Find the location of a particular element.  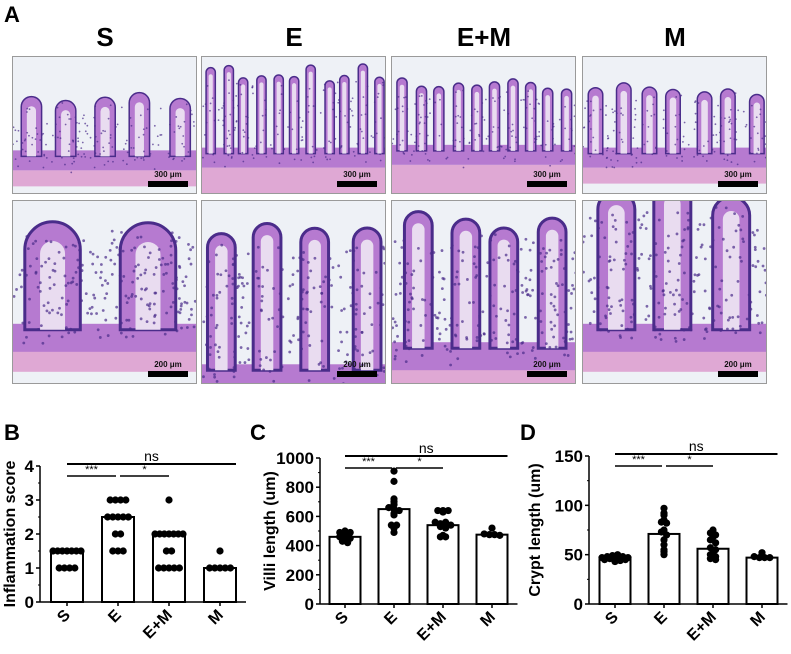

histology-image-m-high: 200 μm is located at coordinates (674, 292).